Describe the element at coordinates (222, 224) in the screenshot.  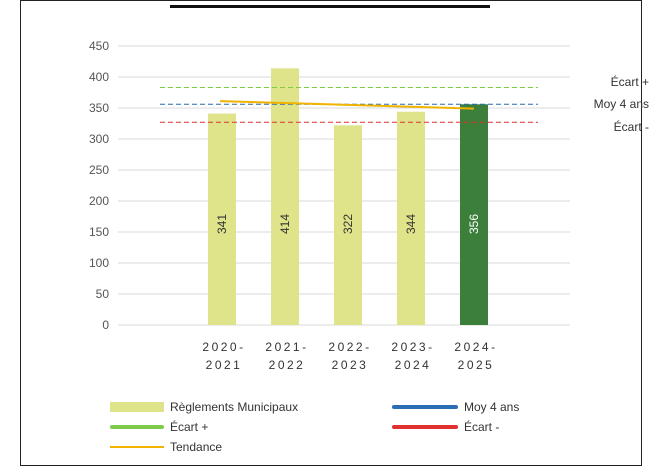
I see `data-label-0: 341` at that location.